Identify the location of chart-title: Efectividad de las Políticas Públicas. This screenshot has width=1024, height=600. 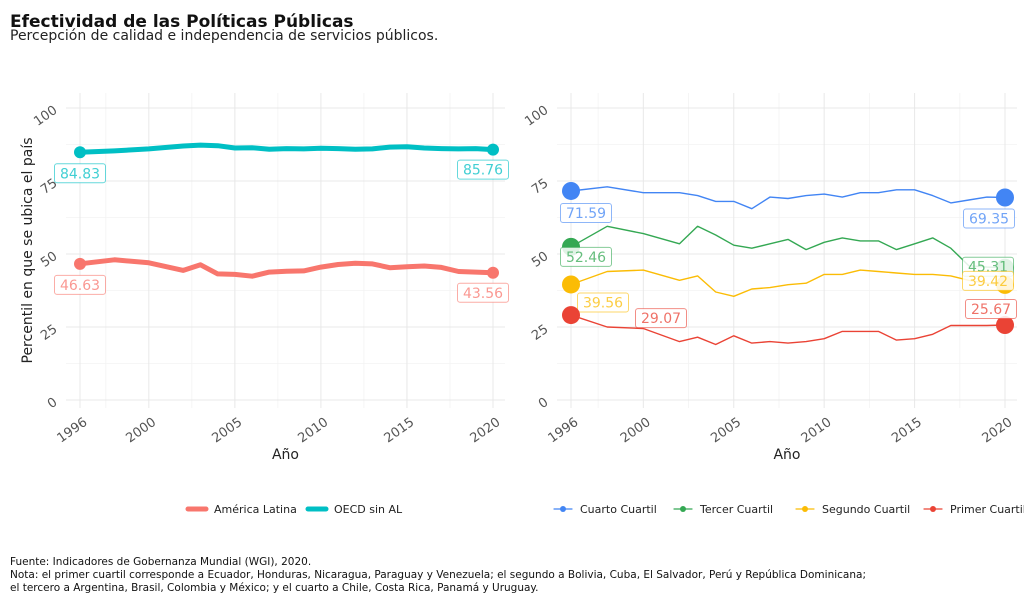
(182, 22).